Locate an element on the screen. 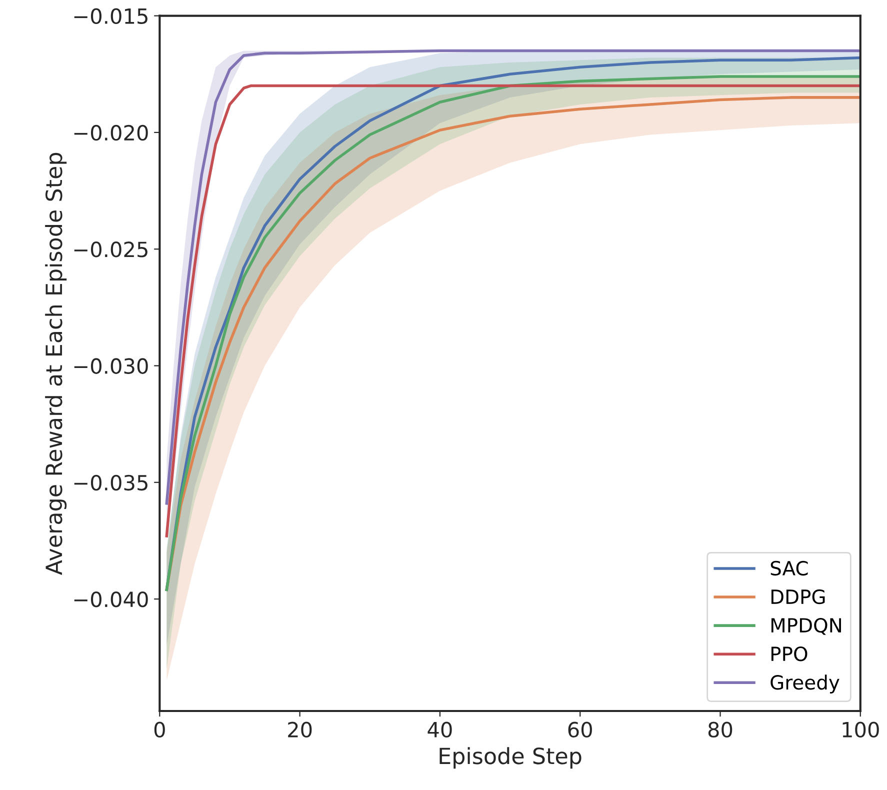  y-tick-label: −0.030 is located at coordinates (111, 366).